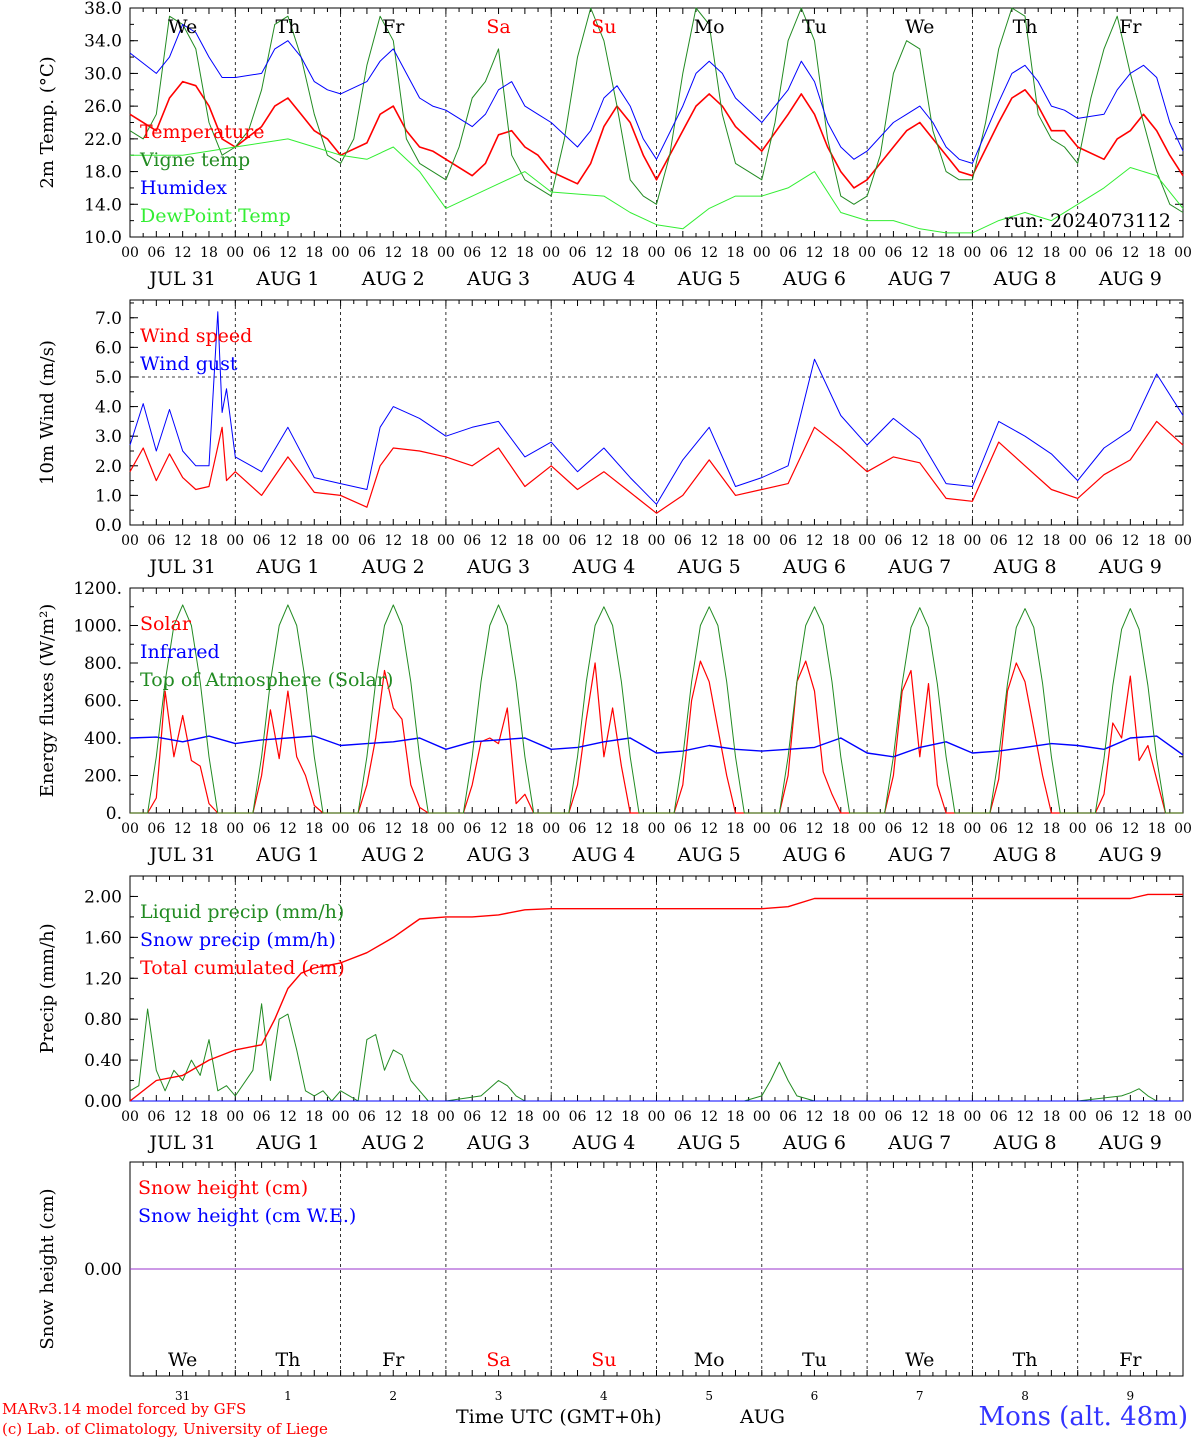 The height and width of the screenshot is (1440, 1194). What do you see at coordinates (559, 1417) in the screenshot?
I see `time-axis-label: Time UTC (GMT+0h)` at bounding box center [559, 1417].